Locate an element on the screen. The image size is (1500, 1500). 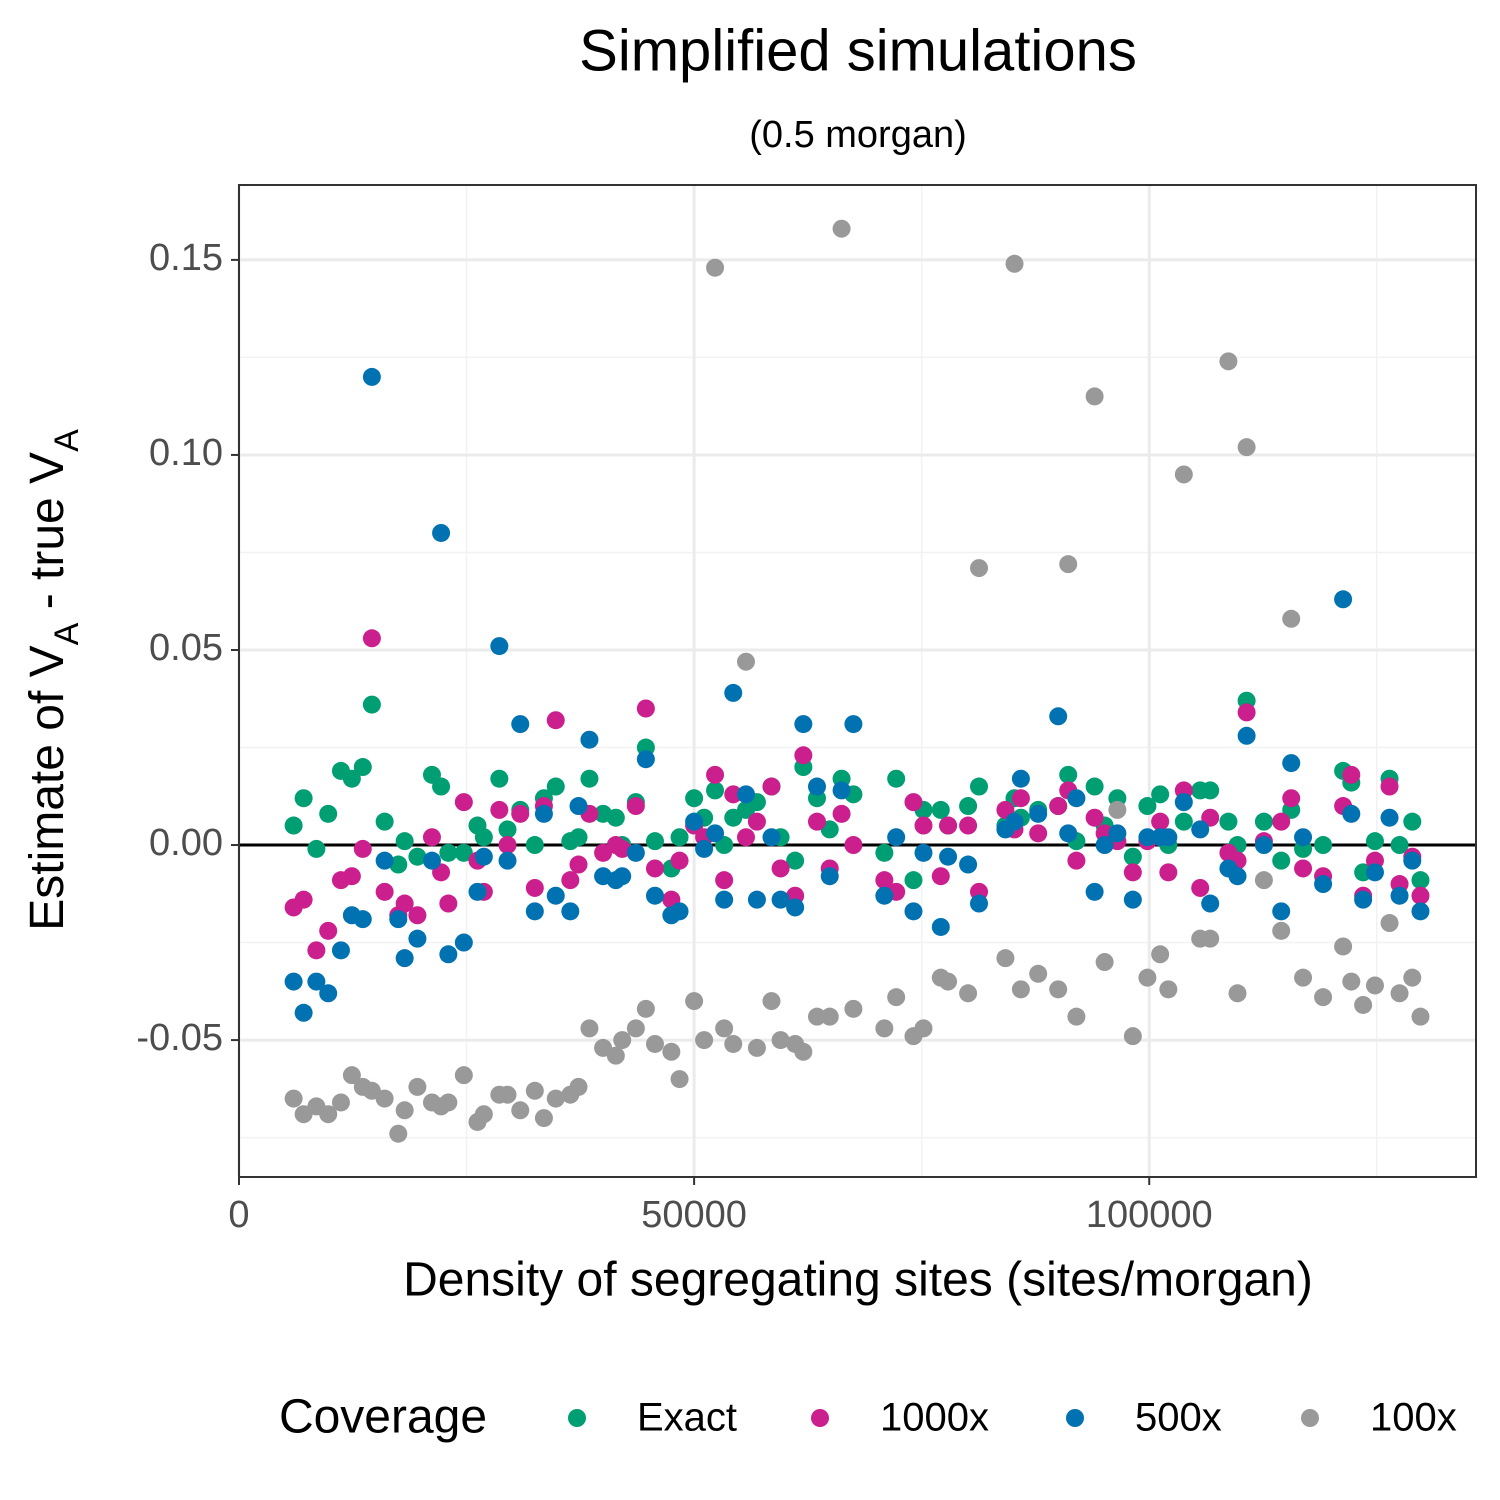
x-tick-label: 0 is located at coordinates (238, 1215).